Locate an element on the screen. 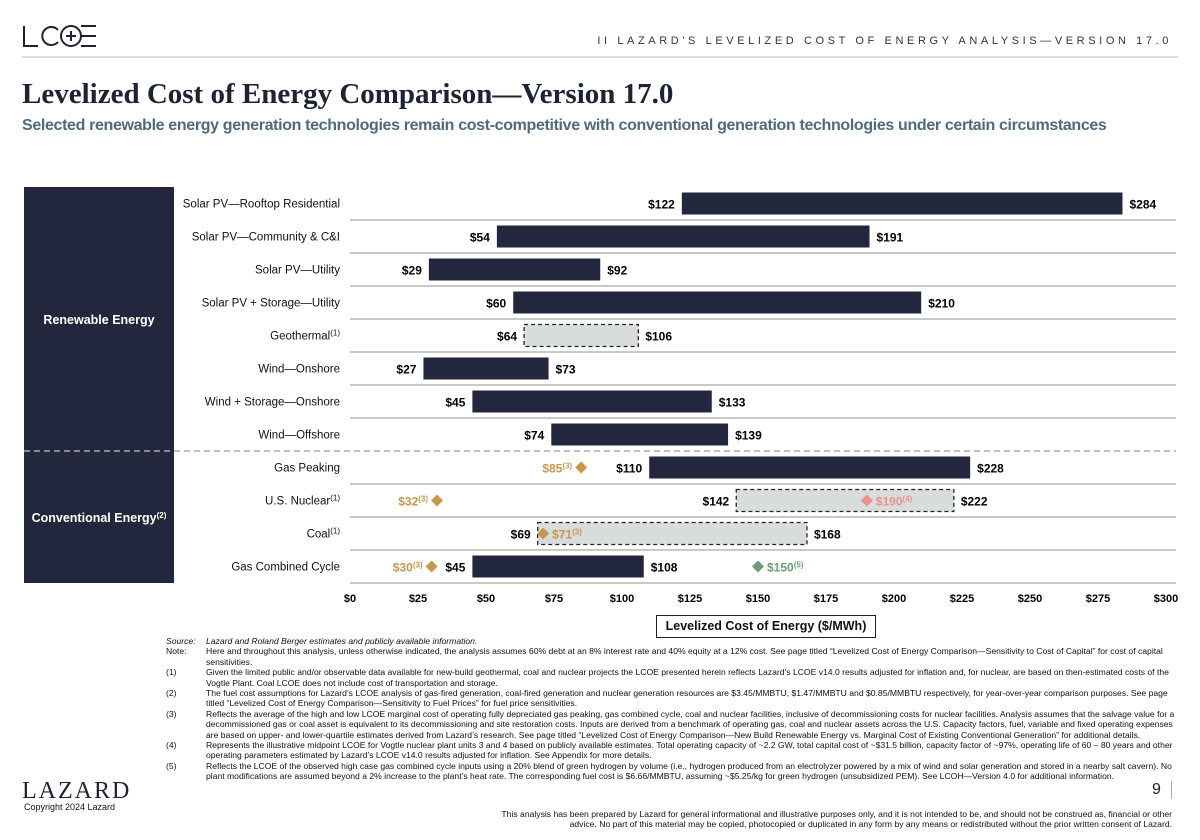 The image size is (1200, 840). marker-label: $30(3) is located at coordinates (408, 568).